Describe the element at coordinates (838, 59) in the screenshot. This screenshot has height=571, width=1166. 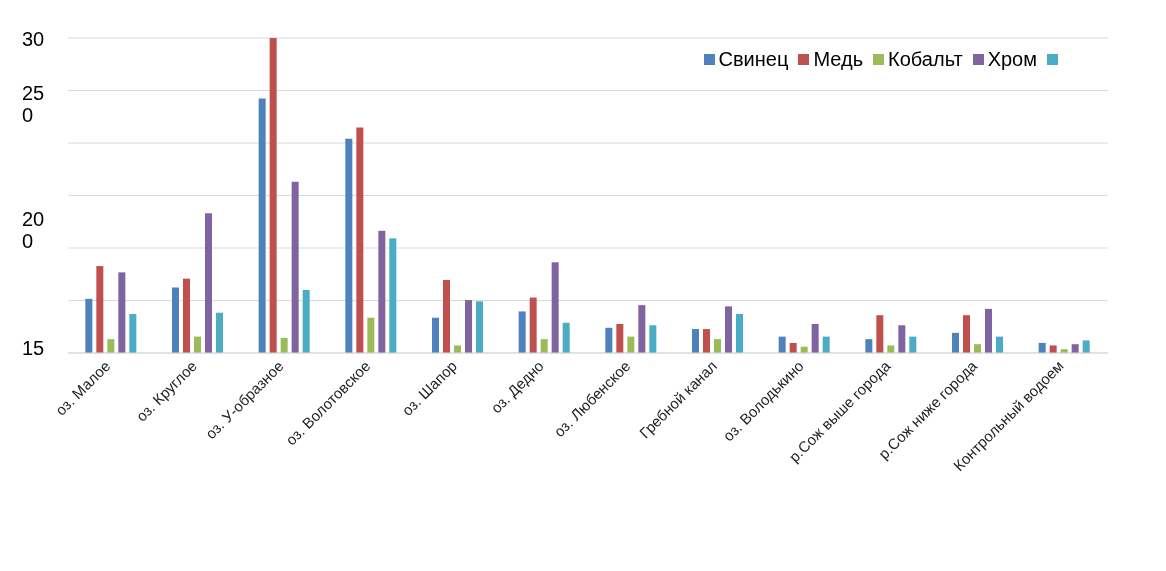
I see `legend-label: Медь` at that location.